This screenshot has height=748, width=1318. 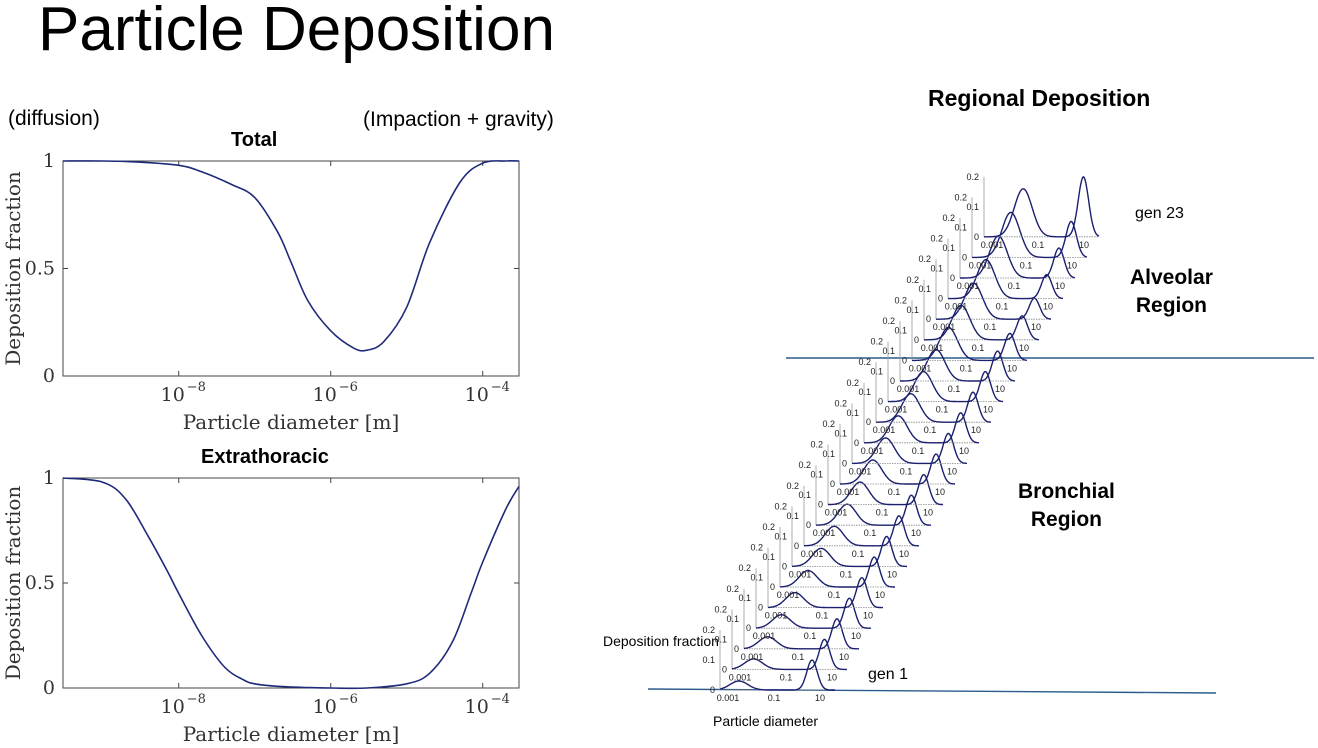 What do you see at coordinates (348, 699) in the screenshot?
I see `extra-xtick-exponent: −6` at bounding box center [348, 699].